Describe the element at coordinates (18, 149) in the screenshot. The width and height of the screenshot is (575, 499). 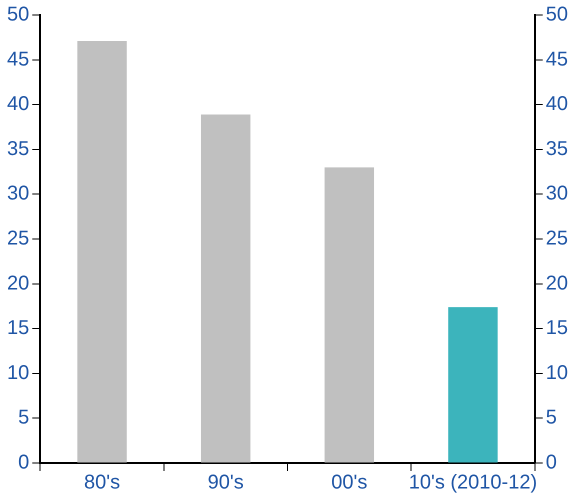
I see `y-tick-label: 35` at that location.